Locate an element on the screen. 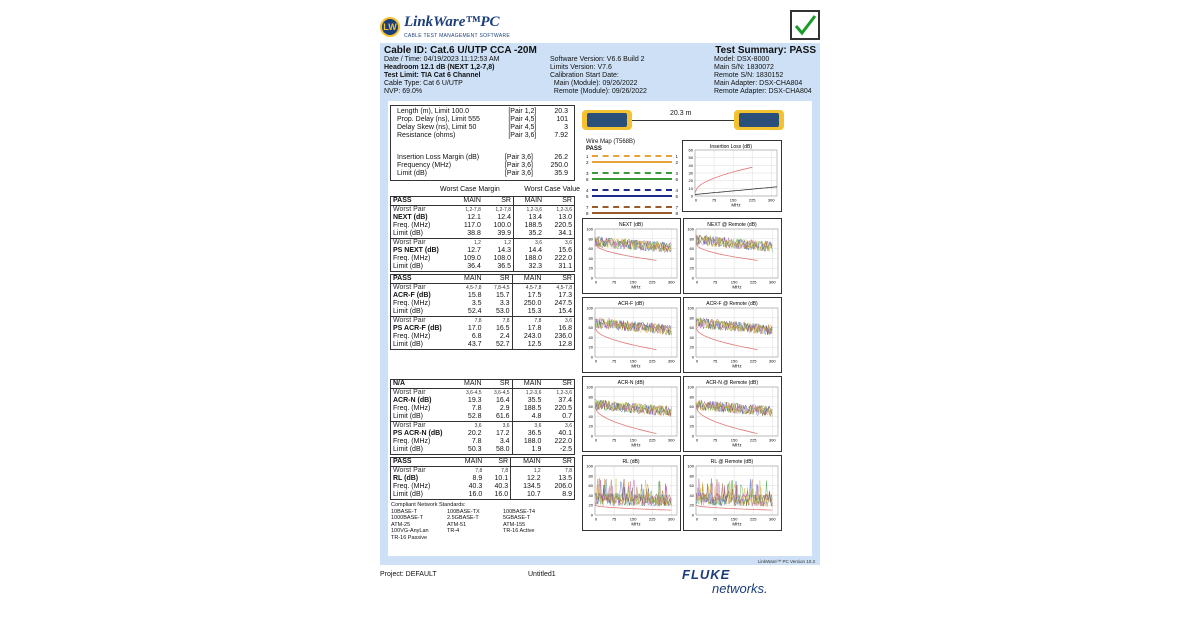 The image size is (1200, 630). table-cell: 12.1 is located at coordinates (474, 217).